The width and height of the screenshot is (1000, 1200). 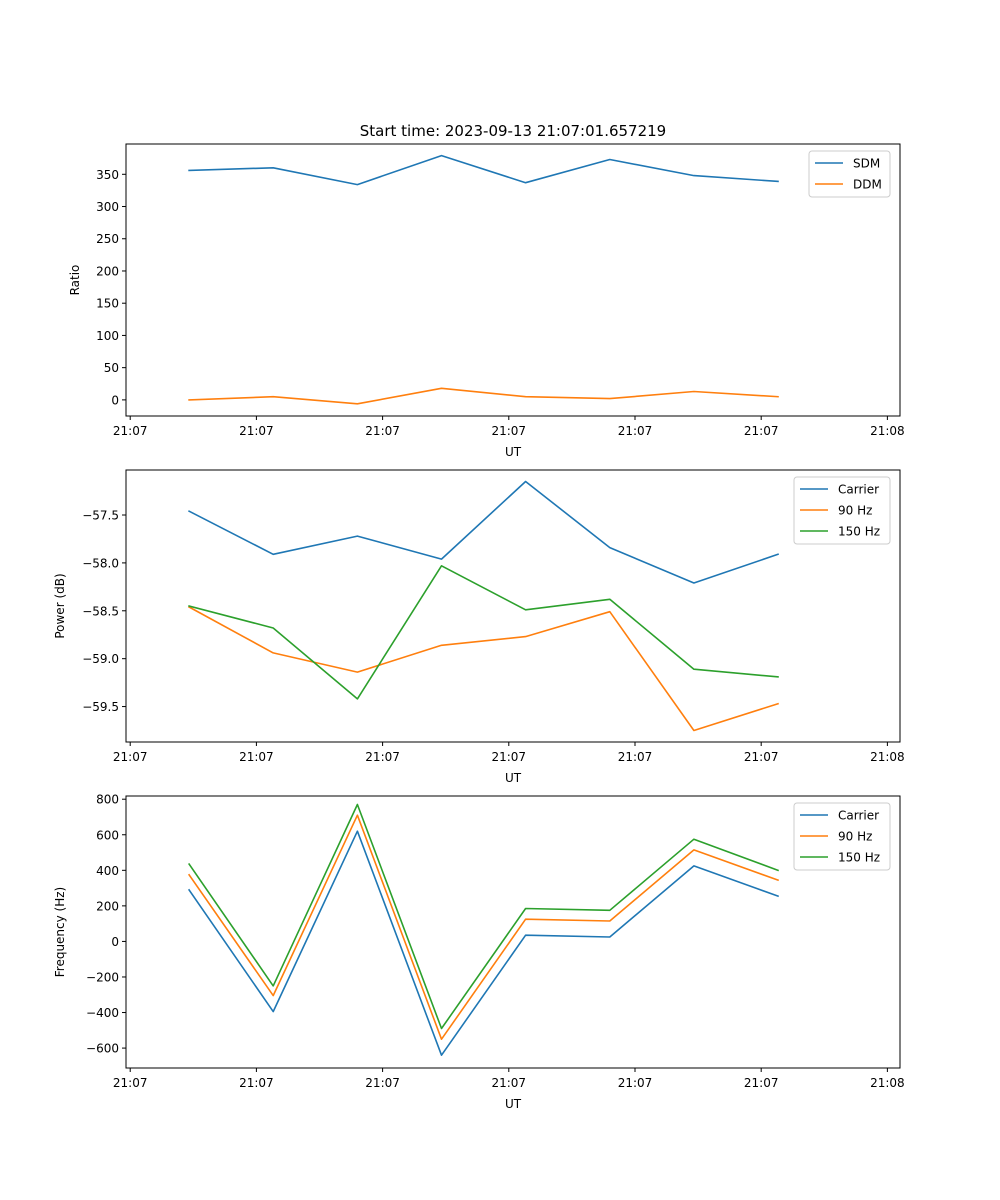 What do you see at coordinates (513, 452) in the screenshot?
I see `ratio-x-axis-label: UT` at bounding box center [513, 452].